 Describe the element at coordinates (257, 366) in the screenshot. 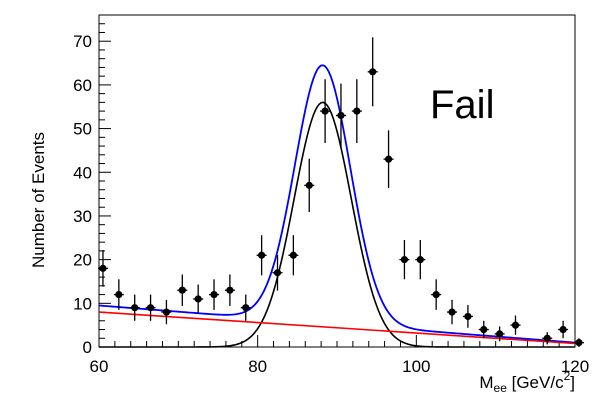

I see `x-tick-label: 80` at that location.